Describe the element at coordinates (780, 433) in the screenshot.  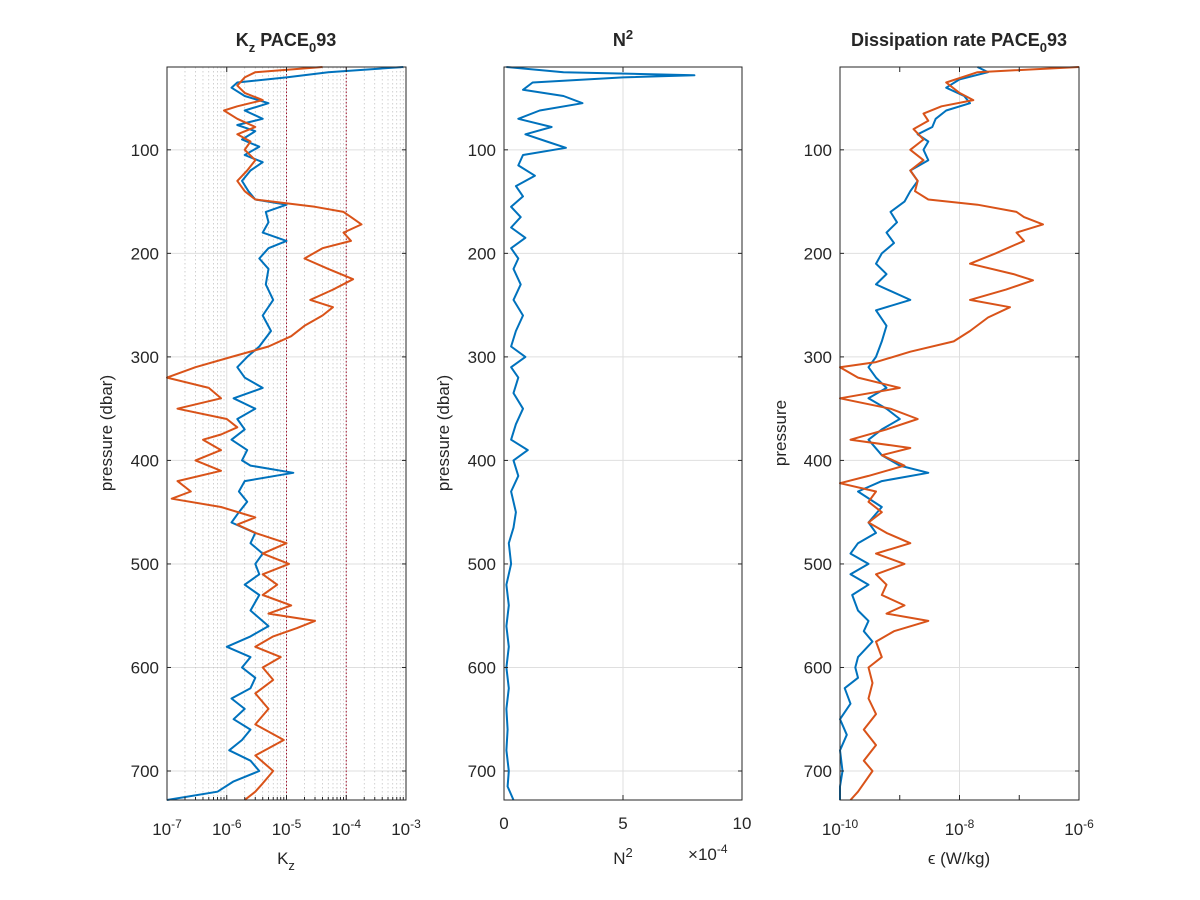
I see `dissipation-y-axis-label: pressure` at that location.